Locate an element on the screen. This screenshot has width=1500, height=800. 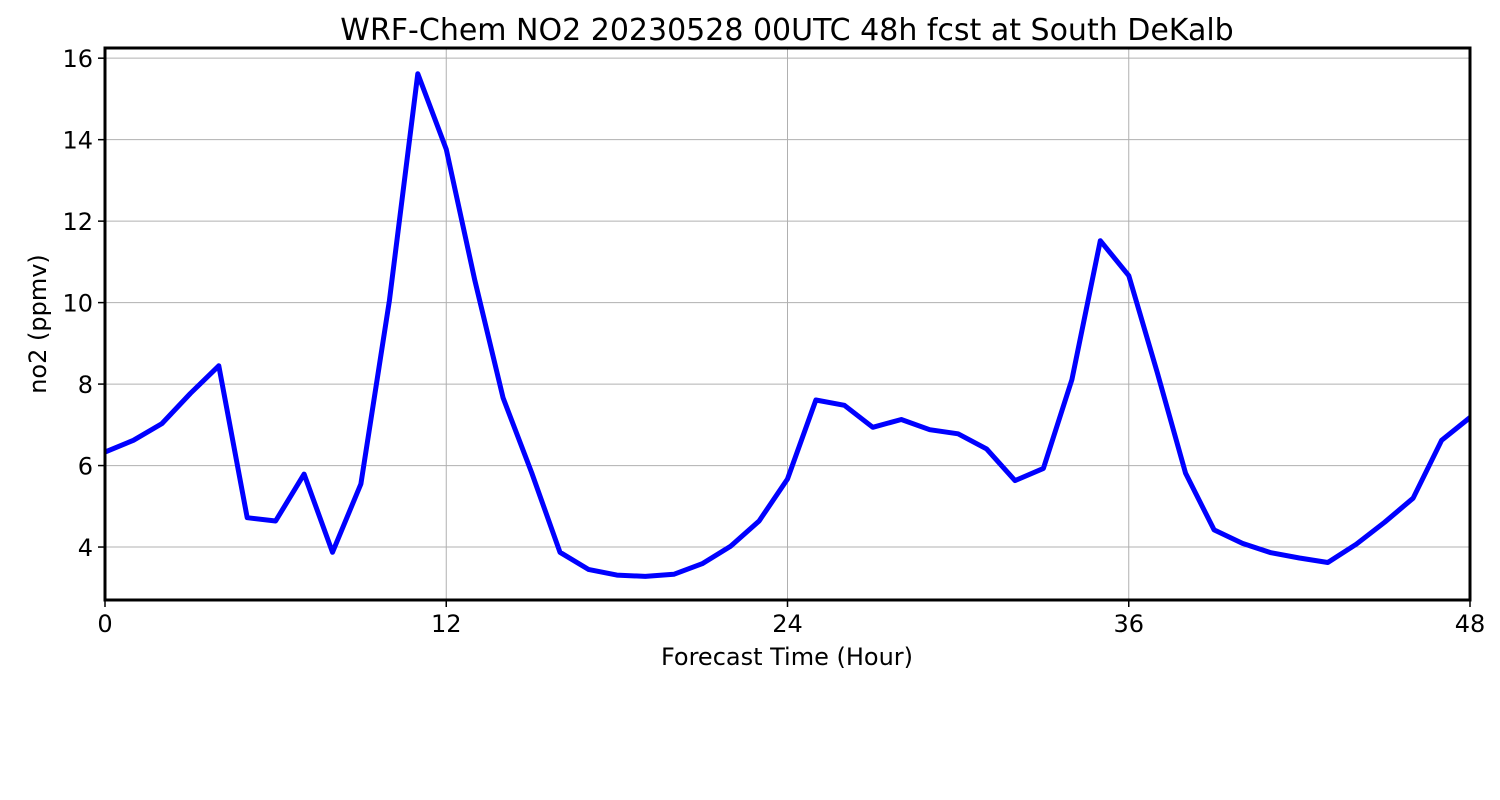
y-tick-label: 14 is located at coordinates (77, 141).